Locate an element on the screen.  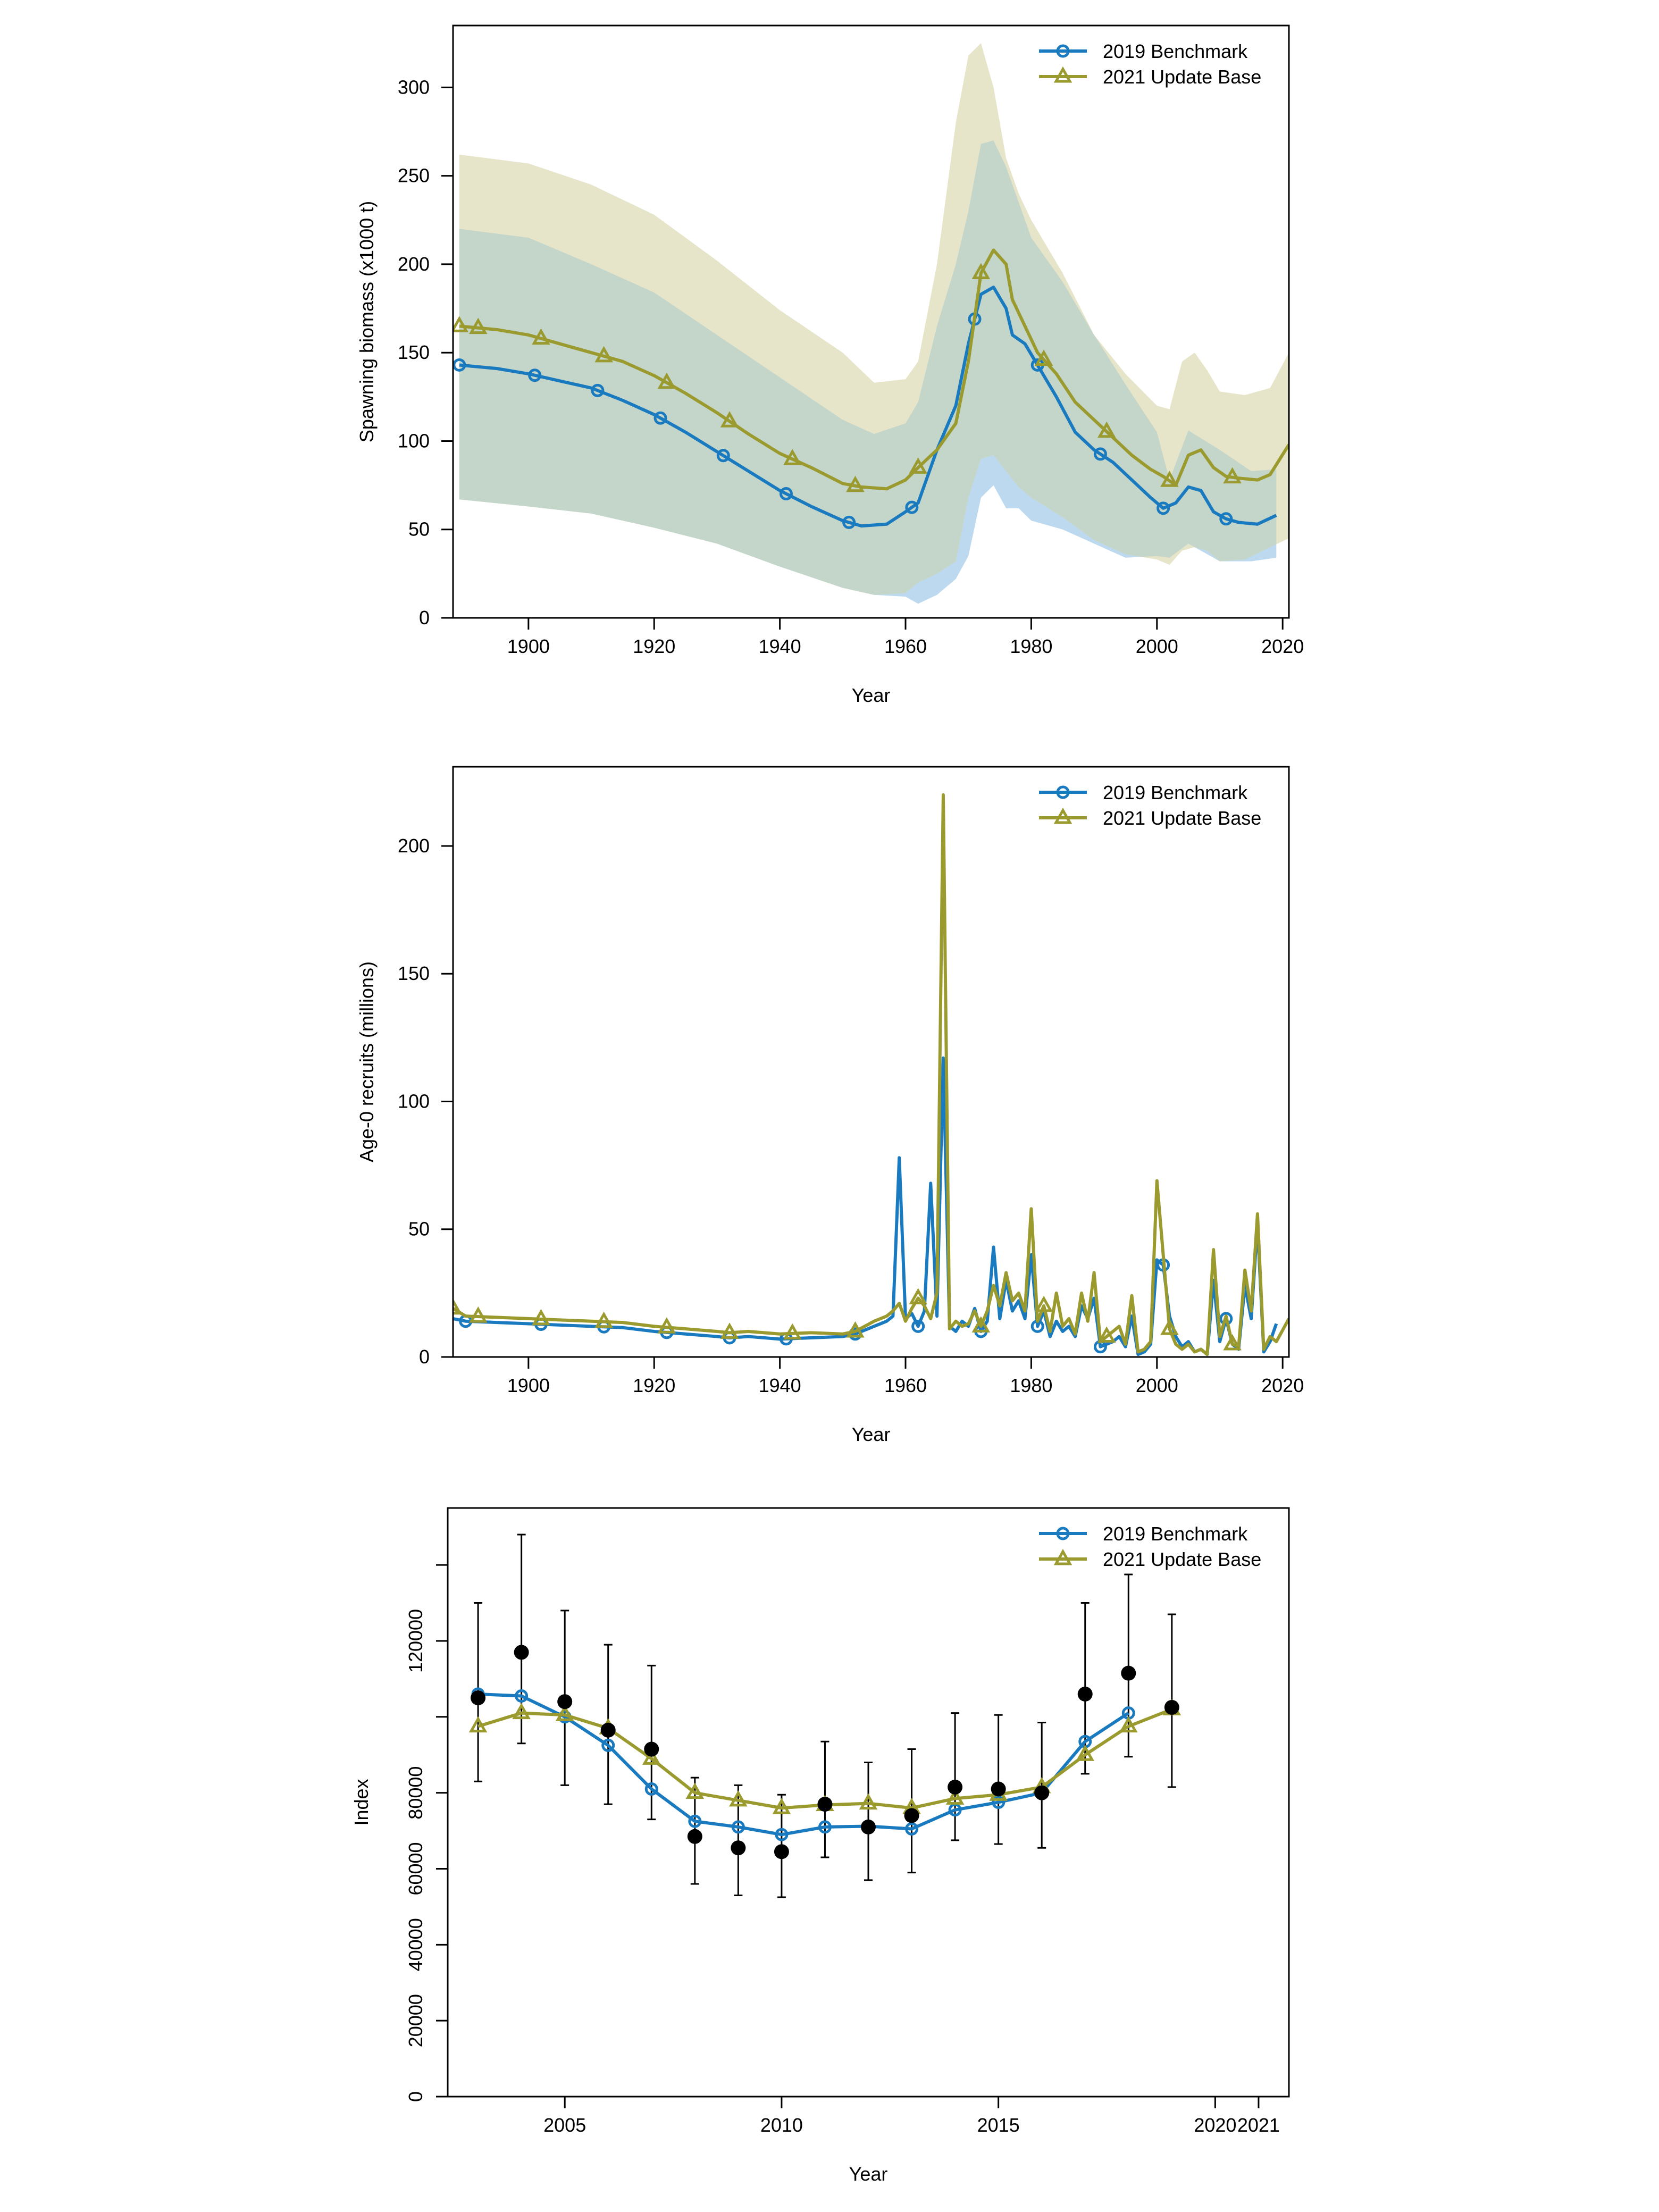
y-axis-label: Index is located at coordinates (361, 1802).